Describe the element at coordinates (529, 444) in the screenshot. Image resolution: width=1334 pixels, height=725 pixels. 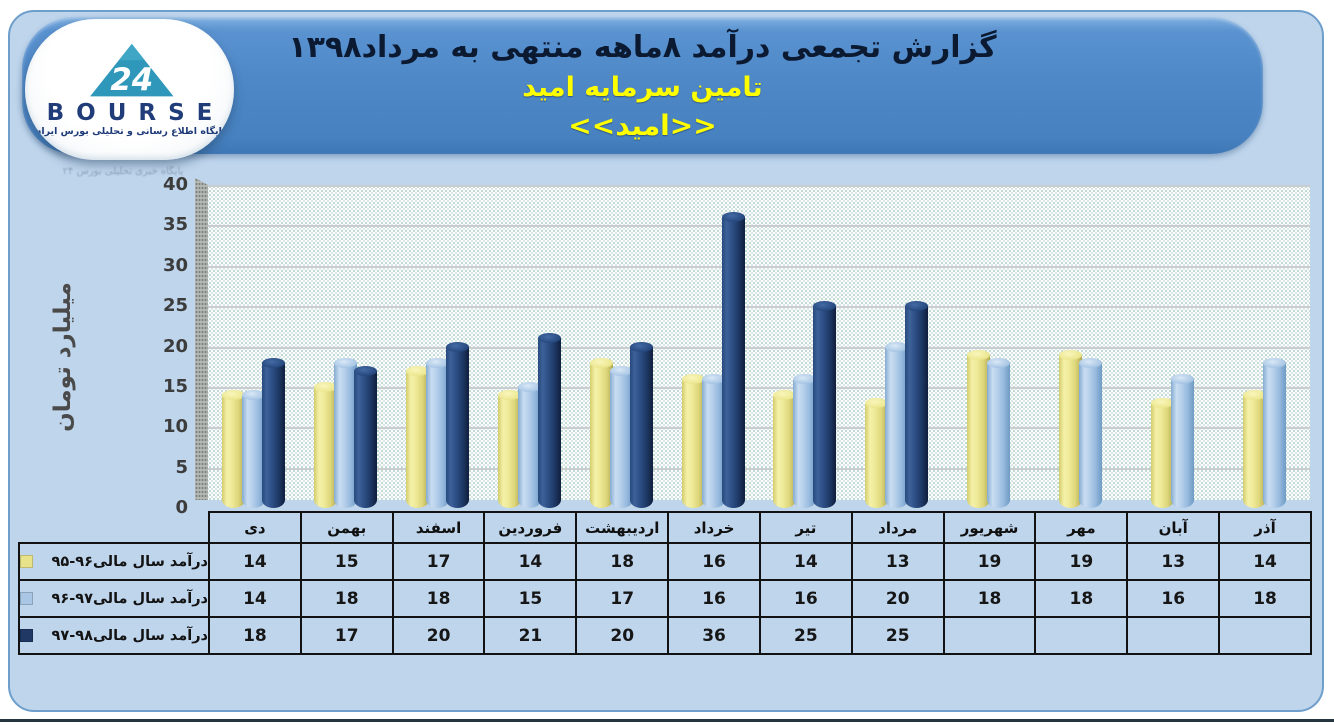
I see `bar-series2-فروردین` at that location.